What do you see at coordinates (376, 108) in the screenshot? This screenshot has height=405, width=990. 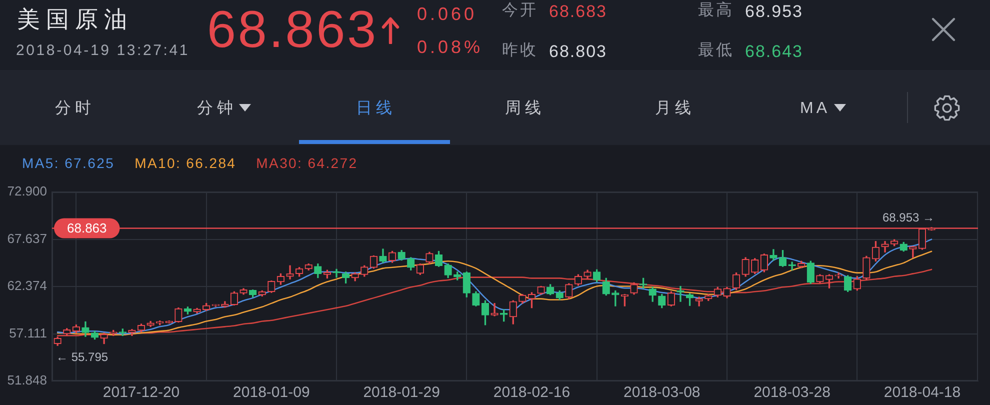 I see `text: 日线` at bounding box center [376, 108].